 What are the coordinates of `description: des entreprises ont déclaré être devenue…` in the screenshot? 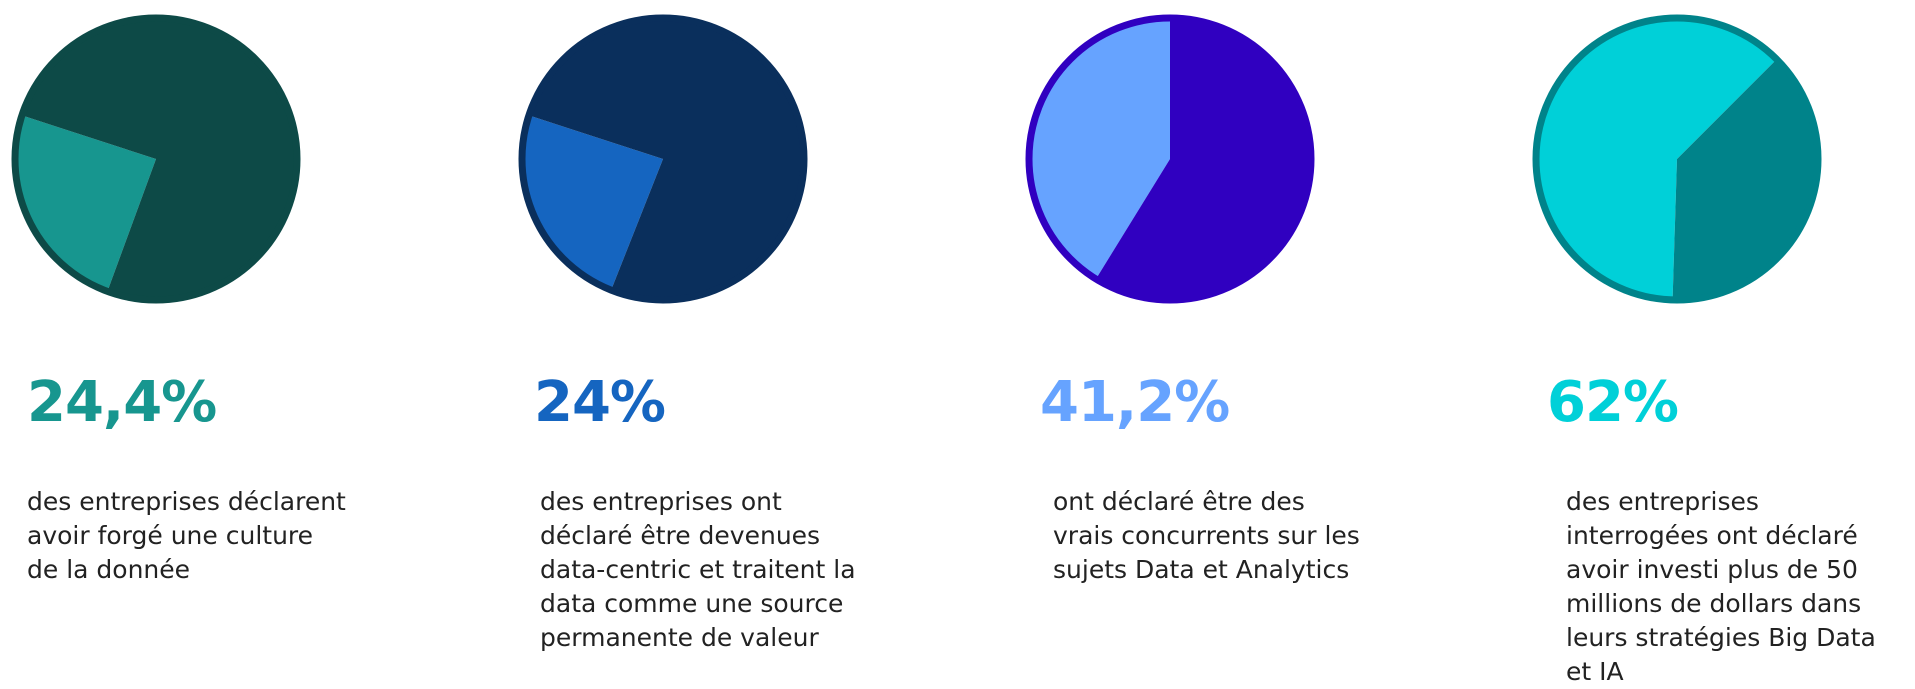 It's located at (698, 569).